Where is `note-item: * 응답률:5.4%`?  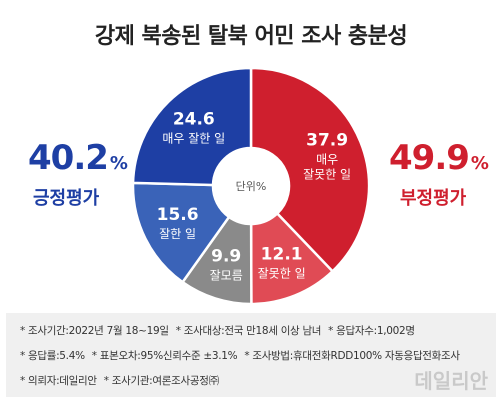
note-item: * 응답률:5.4% is located at coordinates (52, 356).